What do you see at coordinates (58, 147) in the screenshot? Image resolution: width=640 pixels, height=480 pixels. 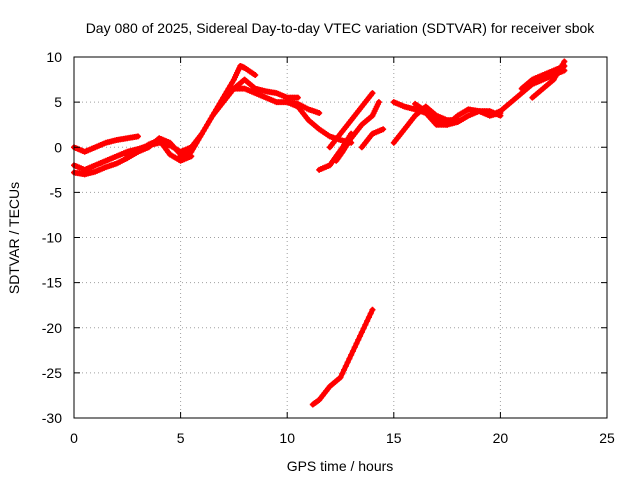 I see `y-tick-label: 0` at bounding box center [58, 147].